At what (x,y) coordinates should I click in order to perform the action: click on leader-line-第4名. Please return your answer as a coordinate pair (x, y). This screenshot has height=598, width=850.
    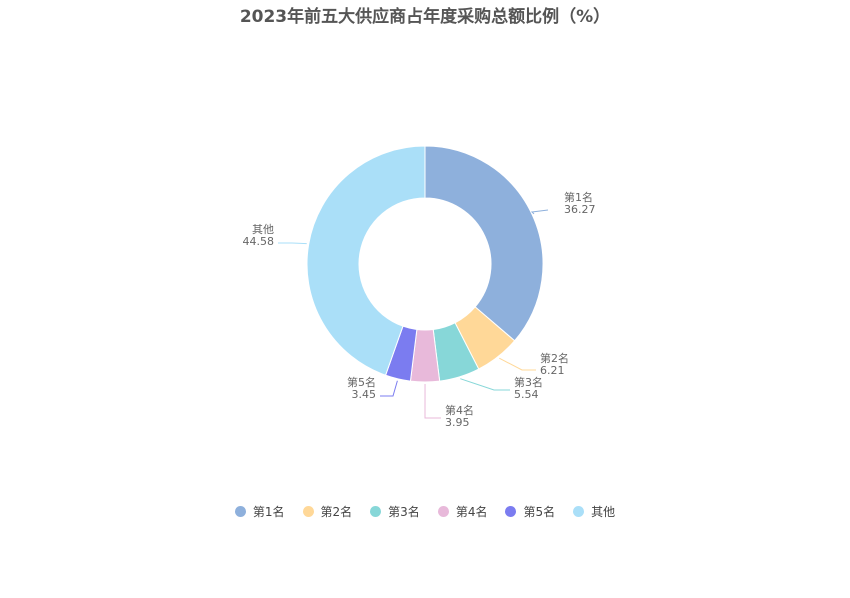
    Looking at the image, I should click on (432, 401).